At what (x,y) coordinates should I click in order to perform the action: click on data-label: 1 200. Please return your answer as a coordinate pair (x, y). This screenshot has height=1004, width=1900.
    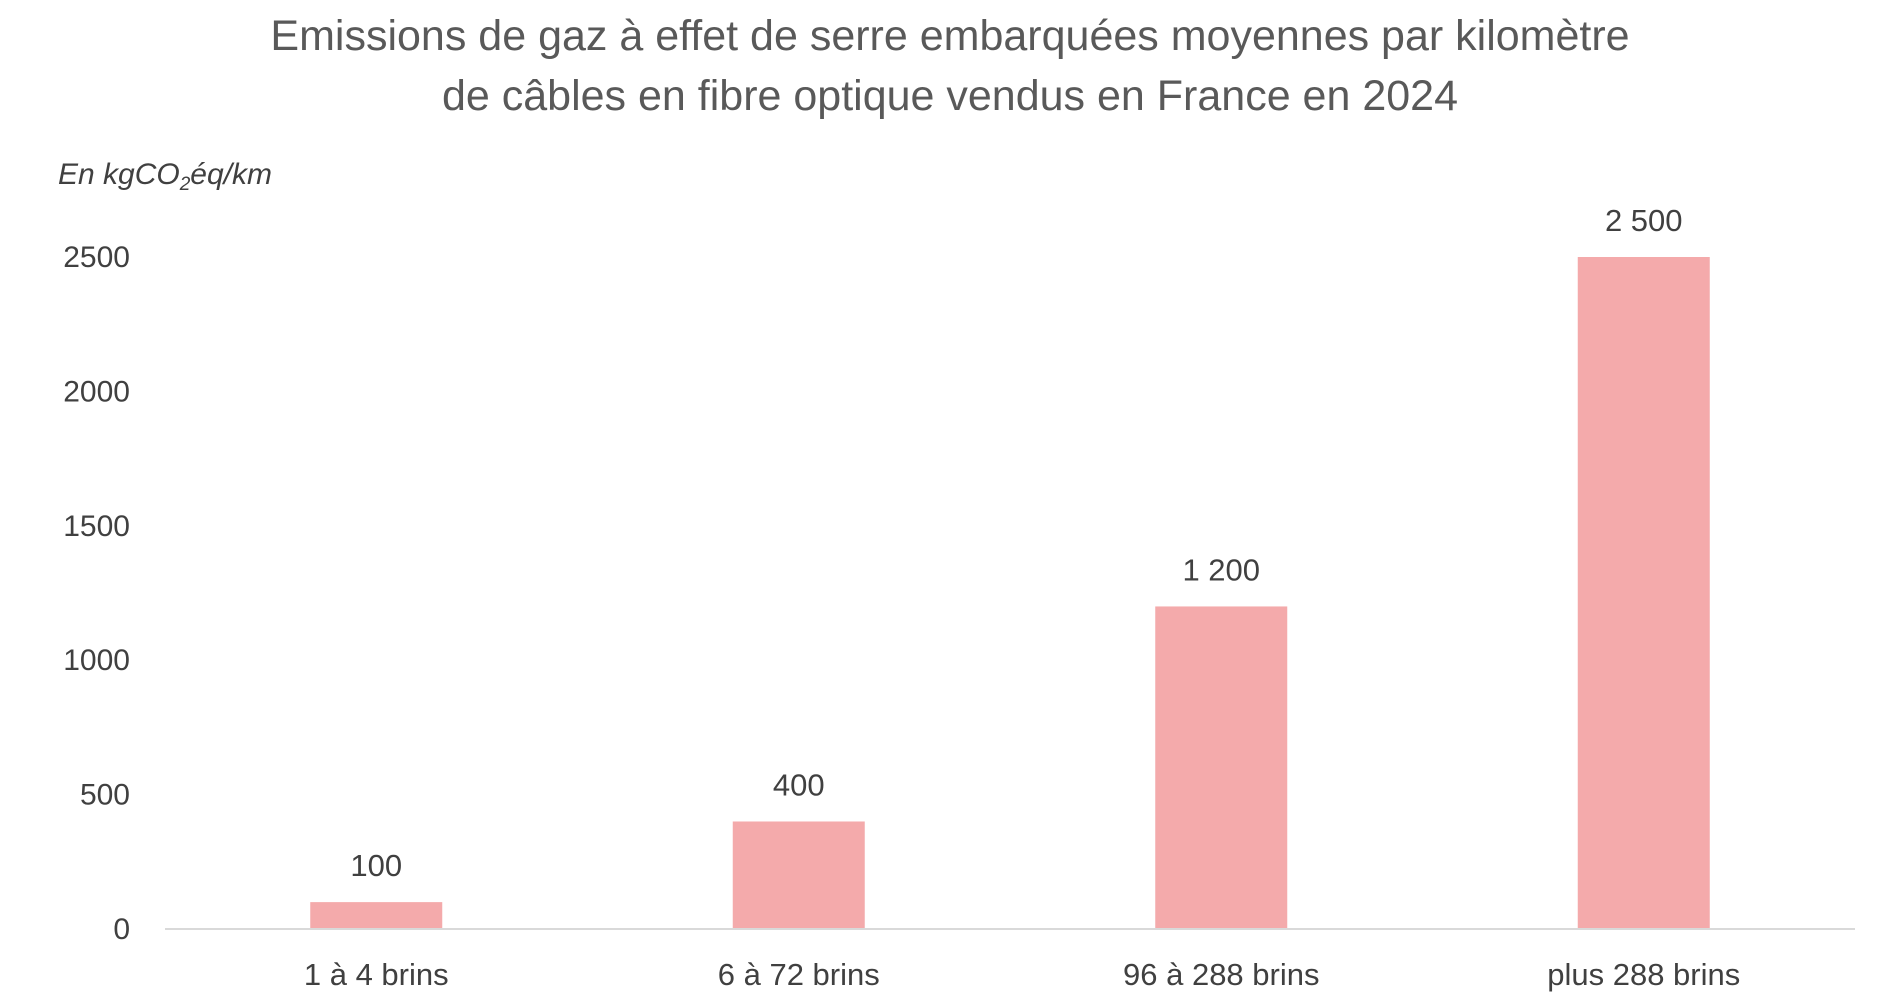
    Looking at the image, I should click on (1221, 569).